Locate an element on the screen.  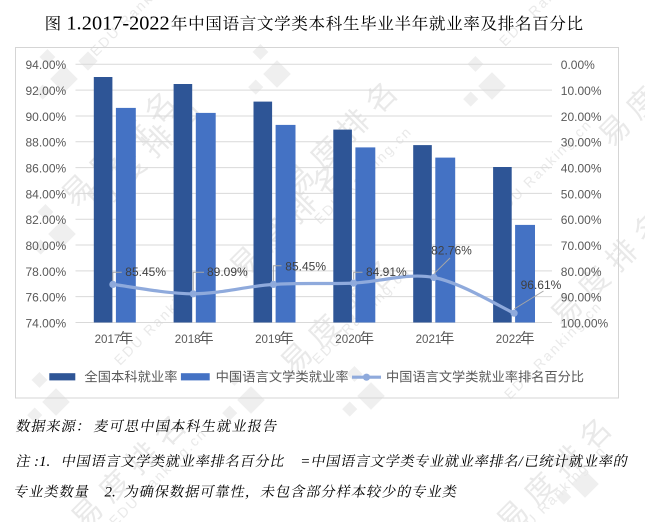
svg-text: 94.00% is located at coordinates (45, 65).